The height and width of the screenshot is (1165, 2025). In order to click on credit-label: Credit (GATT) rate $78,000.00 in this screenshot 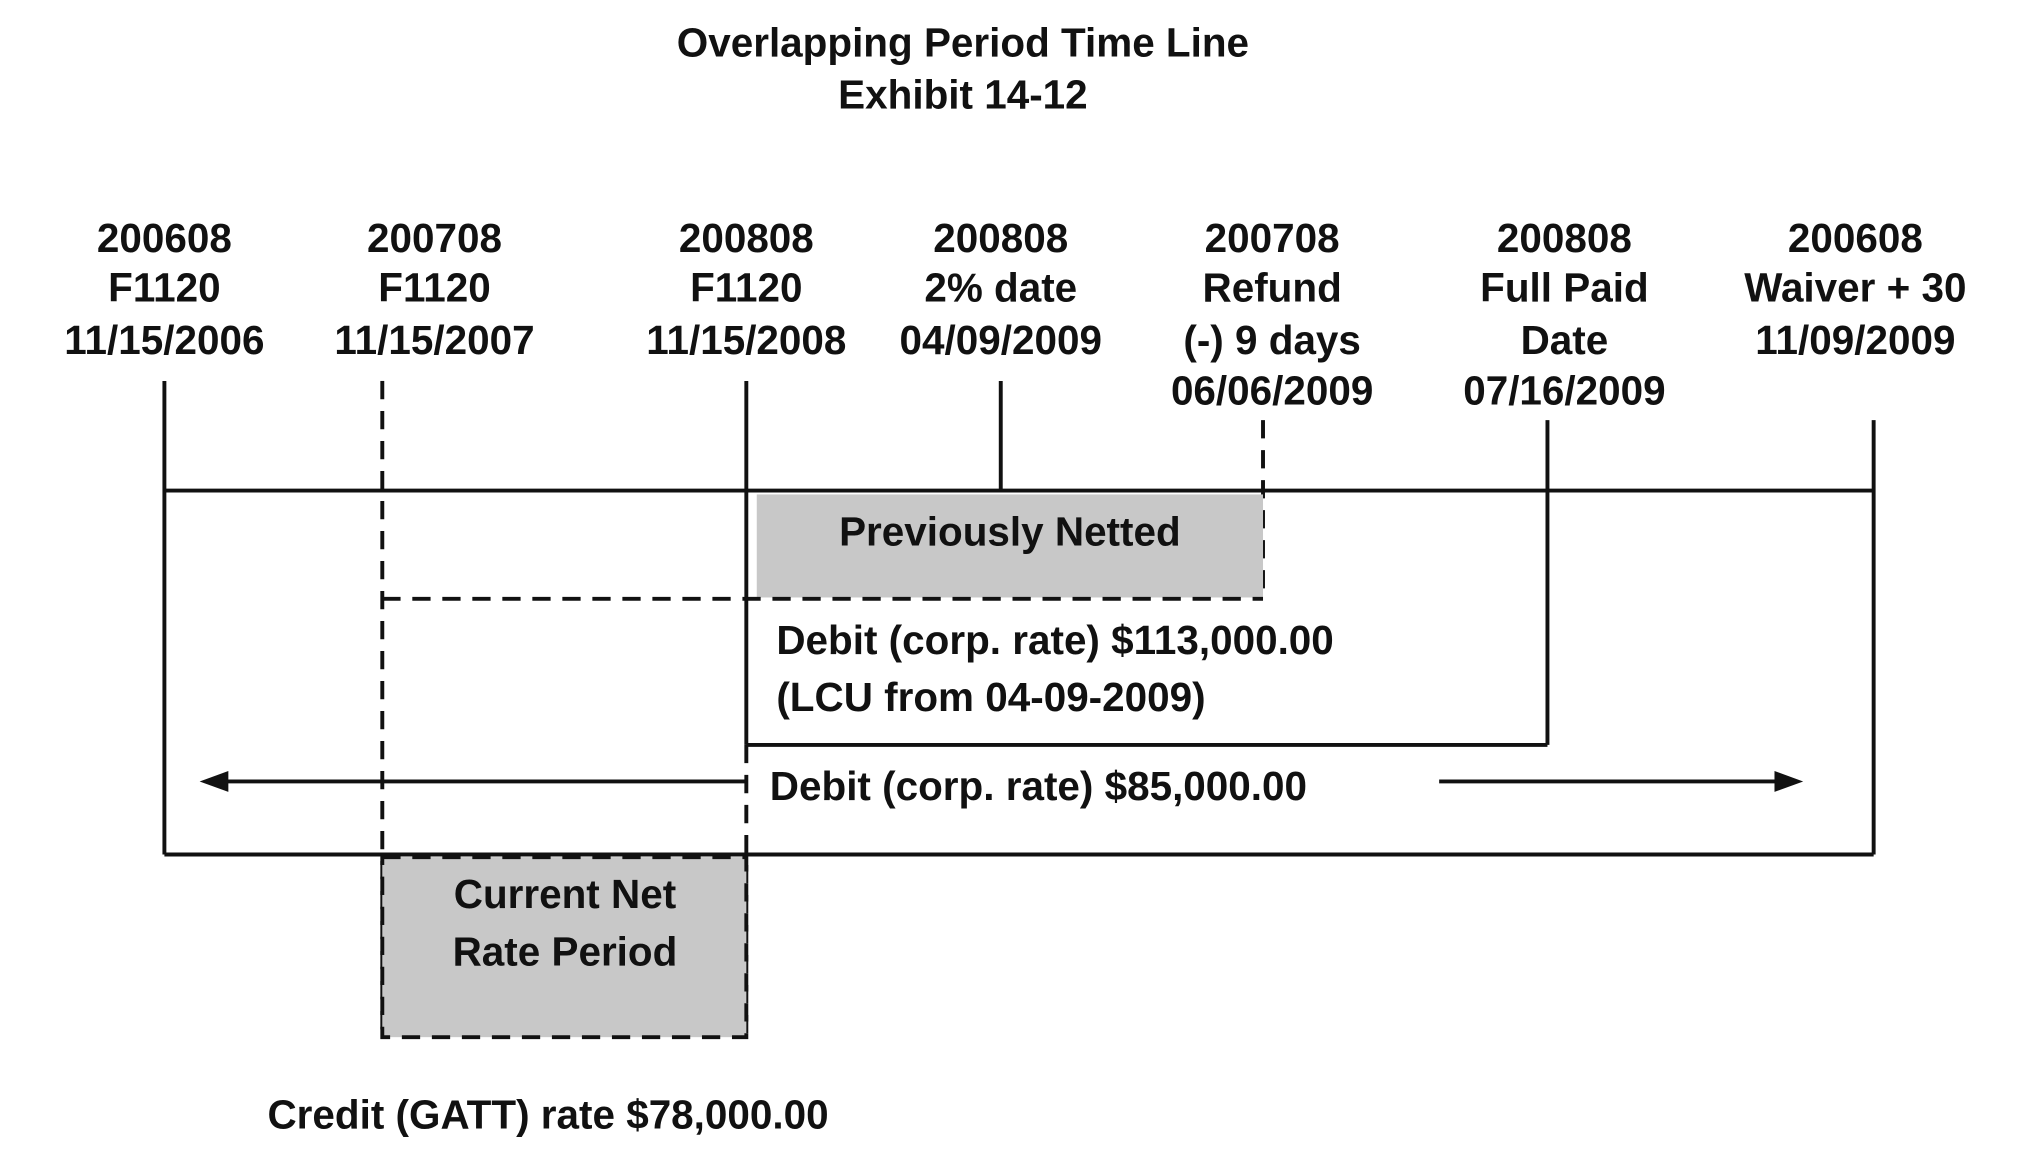, I will do `click(547, 1115)`.